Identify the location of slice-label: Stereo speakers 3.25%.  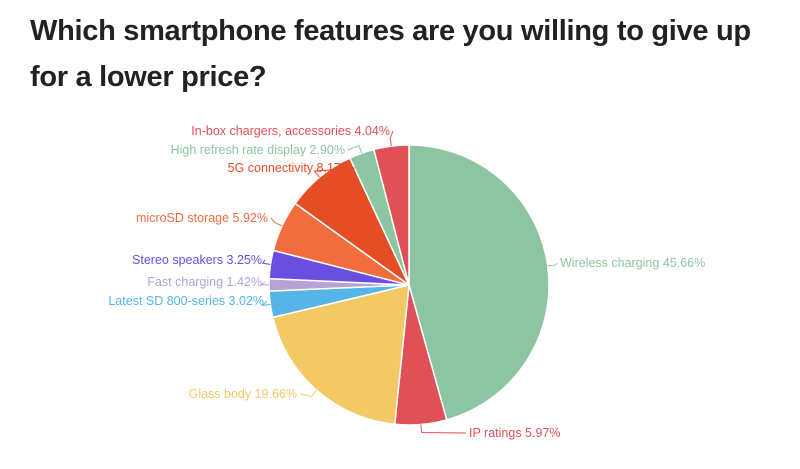
(197, 260).